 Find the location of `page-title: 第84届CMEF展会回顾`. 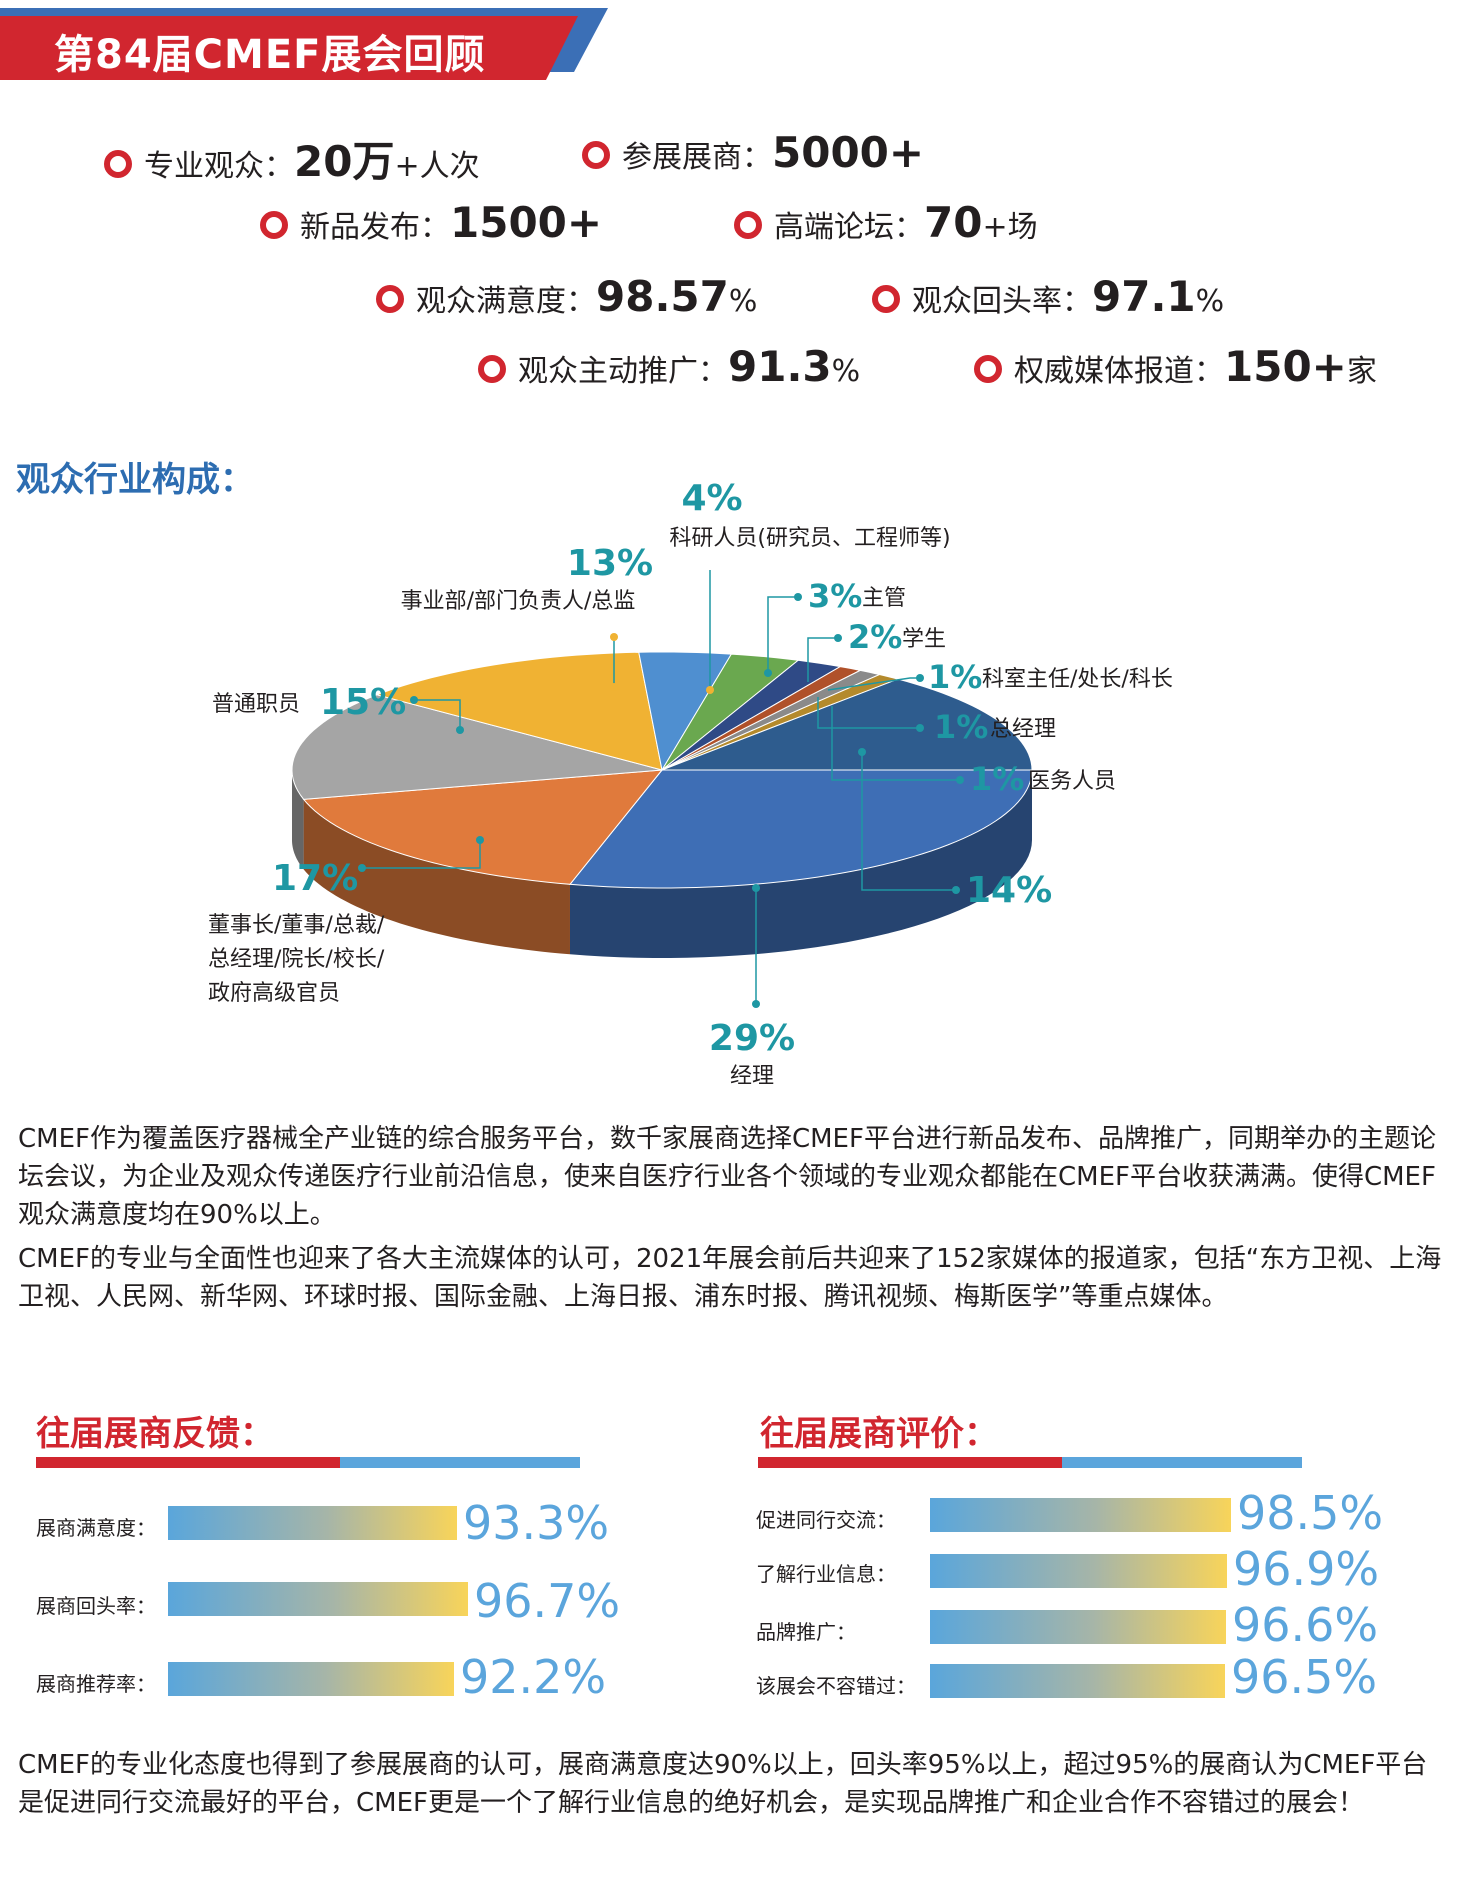

page-title: 第84届CMEF展会回顾 is located at coordinates (270, 55).